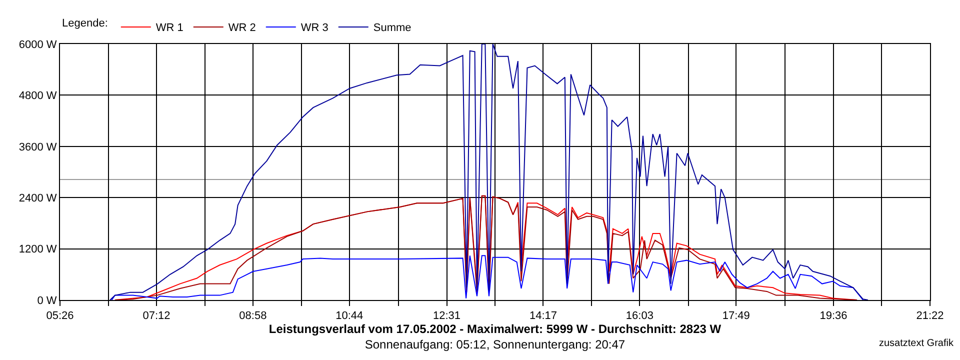 The height and width of the screenshot is (360, 960). What do you see at coordinates (38, 44) in the screenshot?
I see `y-tick-label: 6000 W` at bounding box center [38, 44].